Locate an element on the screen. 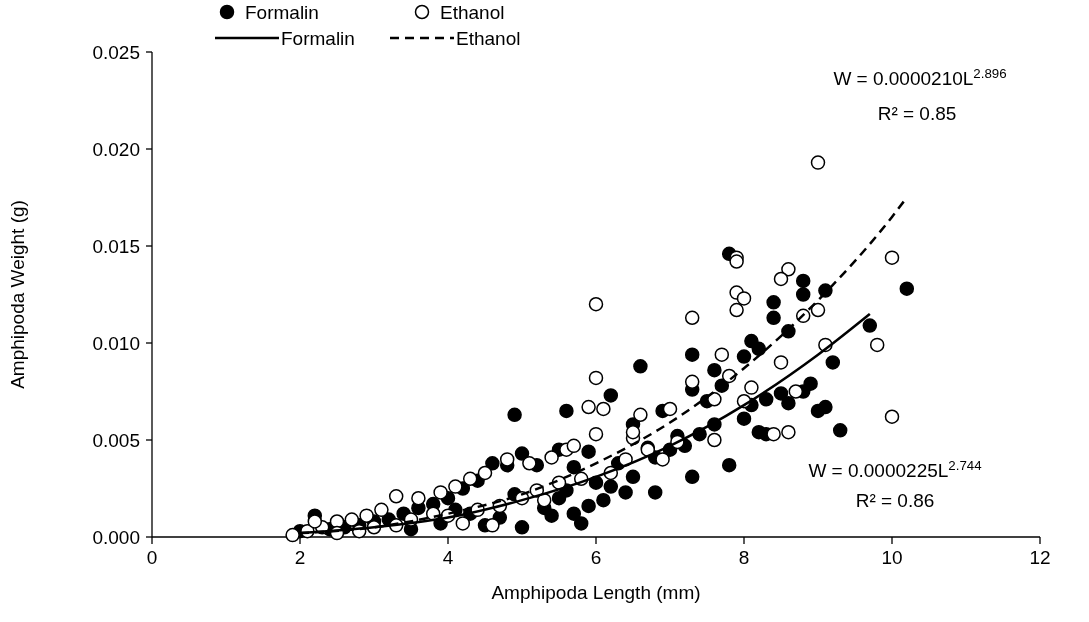 The width and height of the screenshot is (1089, 622). x-tick-label: 2 is located at coordinates (300, 557).